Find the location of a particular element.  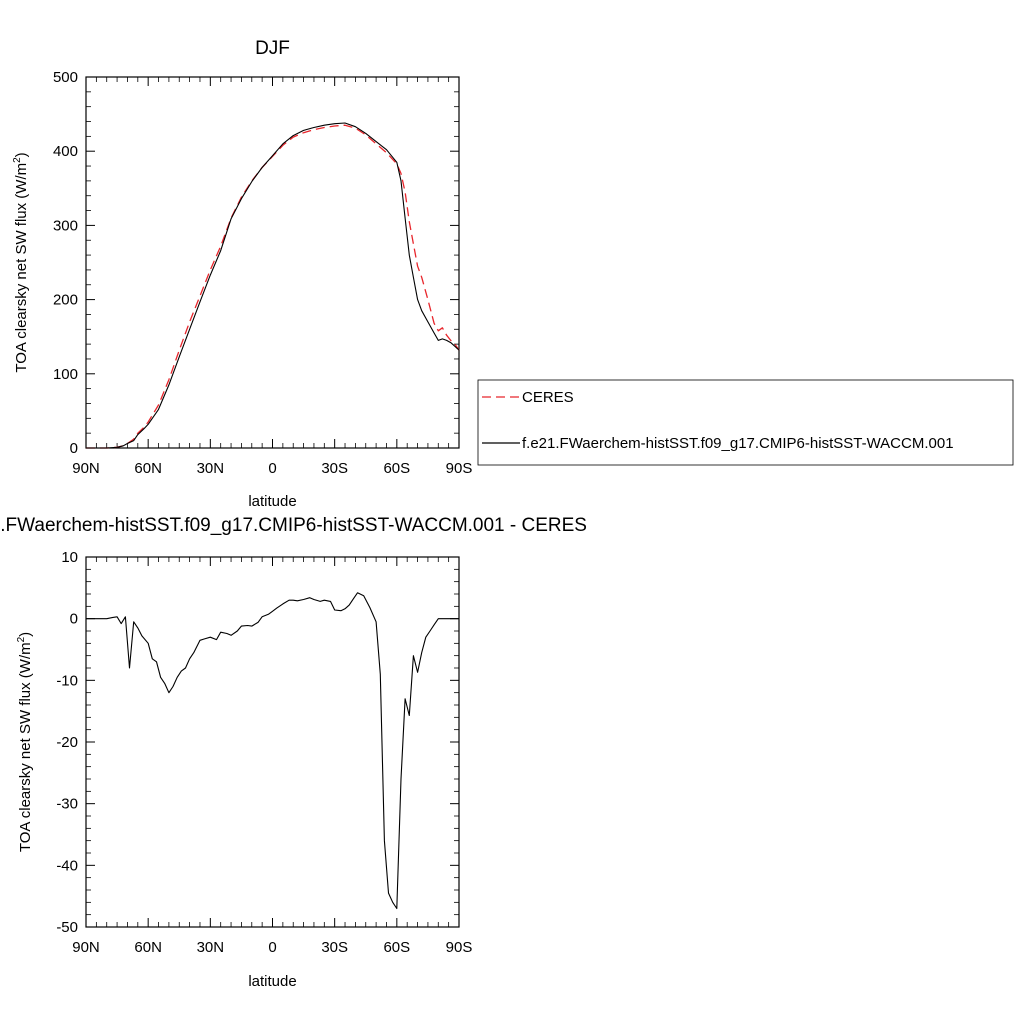

legend-box is located at coordinates (745, 422).